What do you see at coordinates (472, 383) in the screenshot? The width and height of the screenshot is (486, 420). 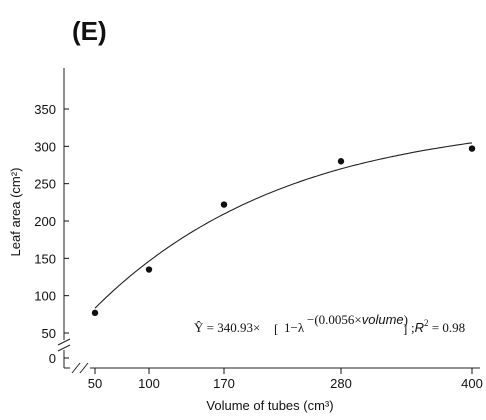 I see `x-tick-label: 400` at bounding box center [472, 383].